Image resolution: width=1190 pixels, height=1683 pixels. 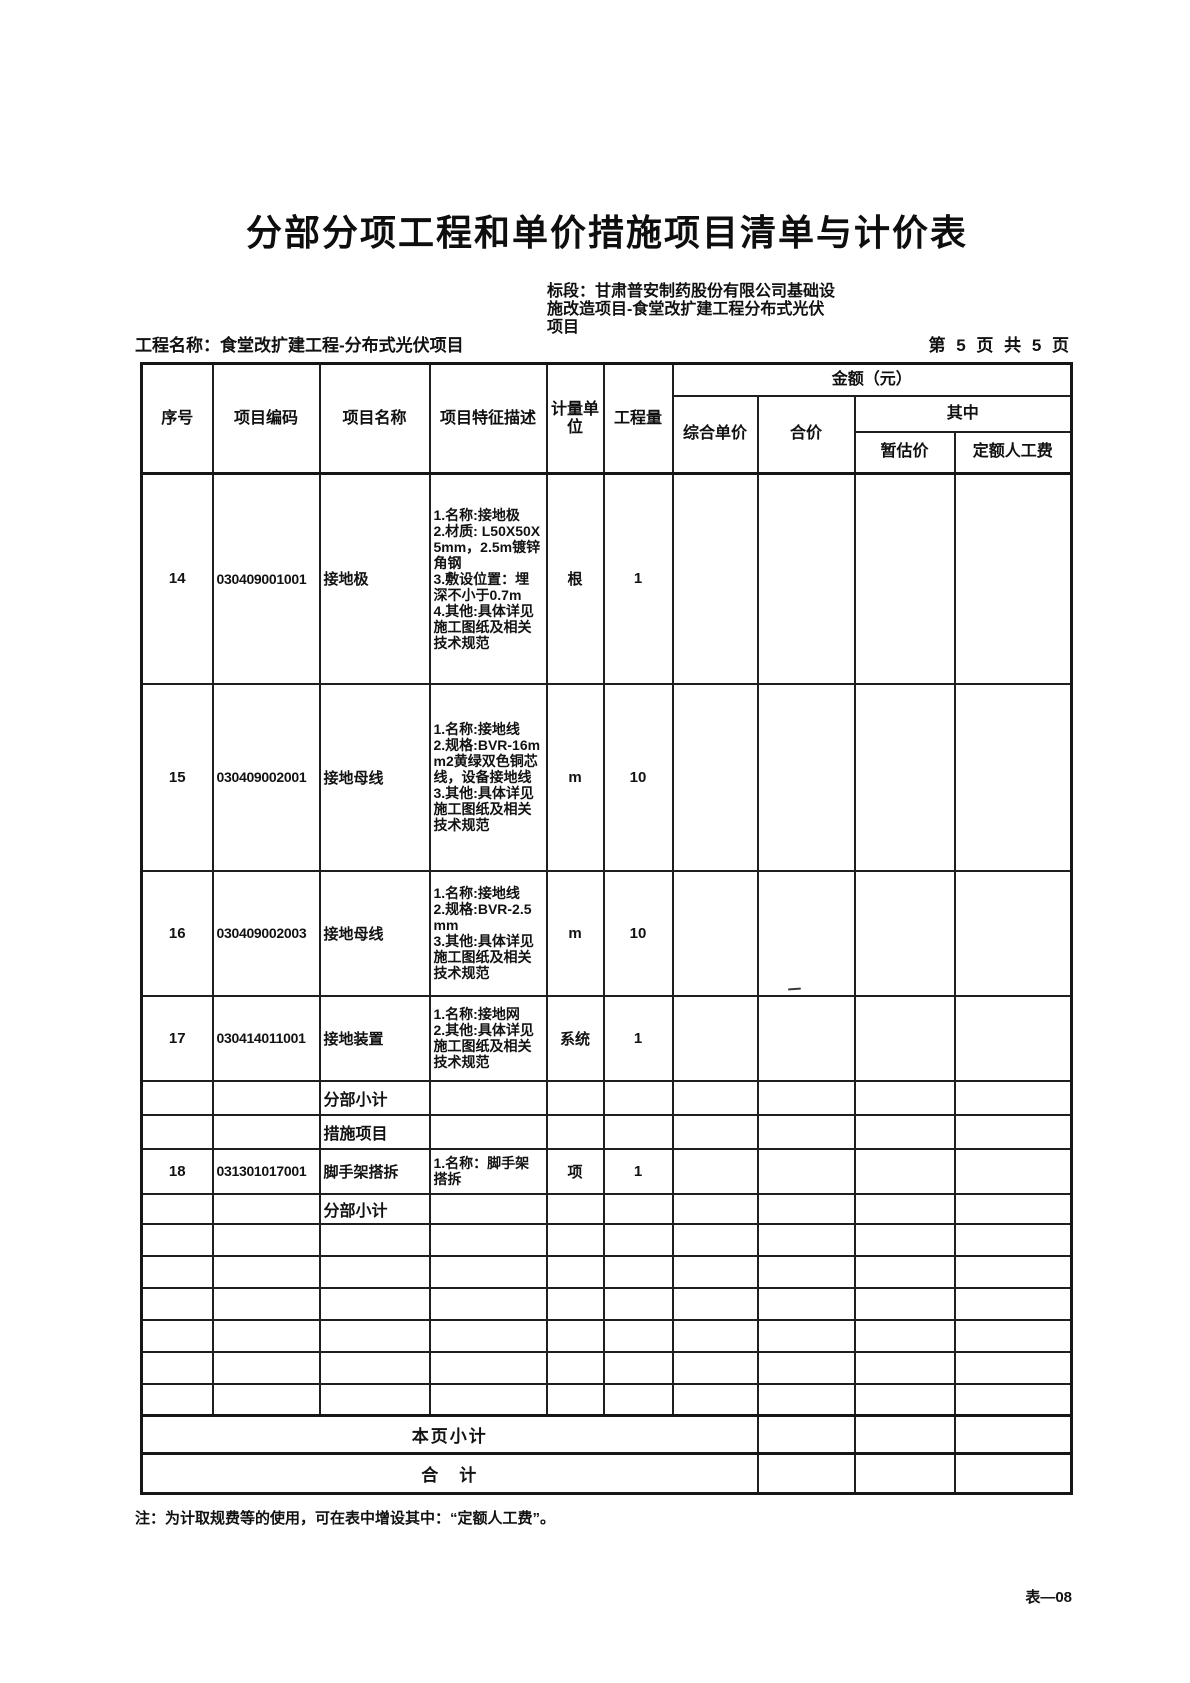 What do you see at coordinates (488, 1171) in the screenshot?
I see `cell-feature: 1.名称：脚手架搭拆` at bounding box center [488, 1171].